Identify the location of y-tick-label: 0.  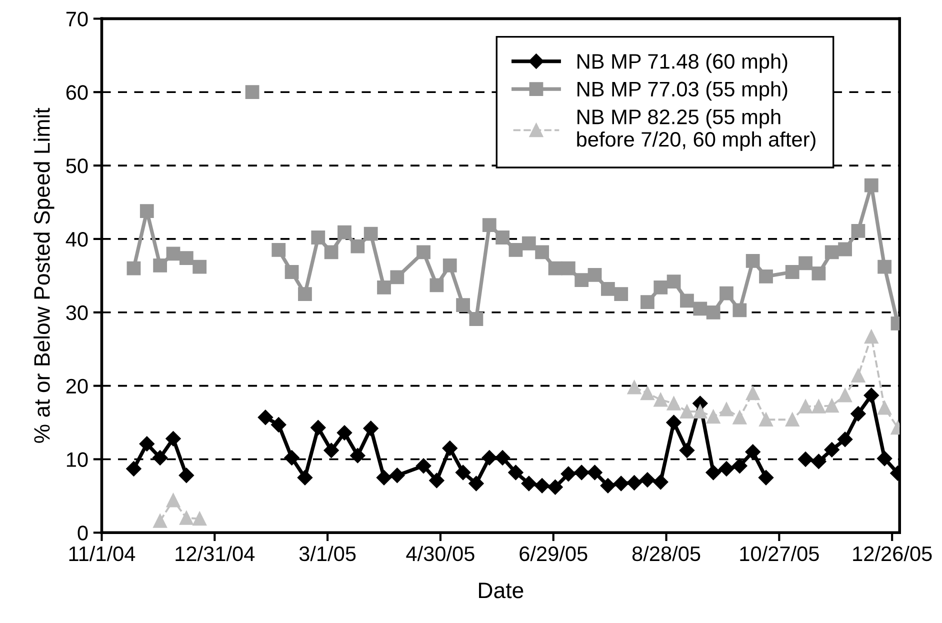
(83, 533).